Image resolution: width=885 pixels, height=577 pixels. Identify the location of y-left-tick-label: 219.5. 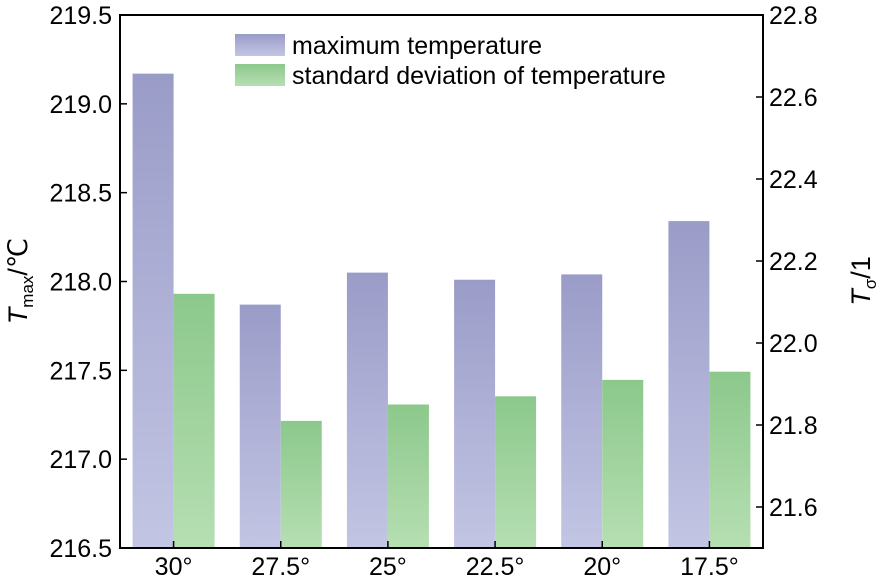
(80, 16).